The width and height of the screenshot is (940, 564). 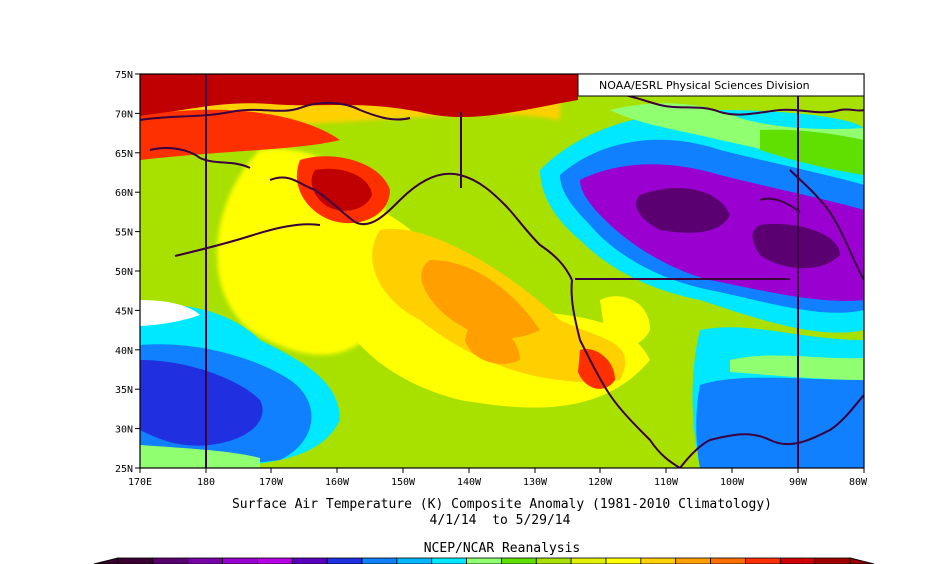 What do you see at coordinates (403, 482) in the screenshot?
I see `lon-tick-label: 150W` at bounding box center [403, 482].